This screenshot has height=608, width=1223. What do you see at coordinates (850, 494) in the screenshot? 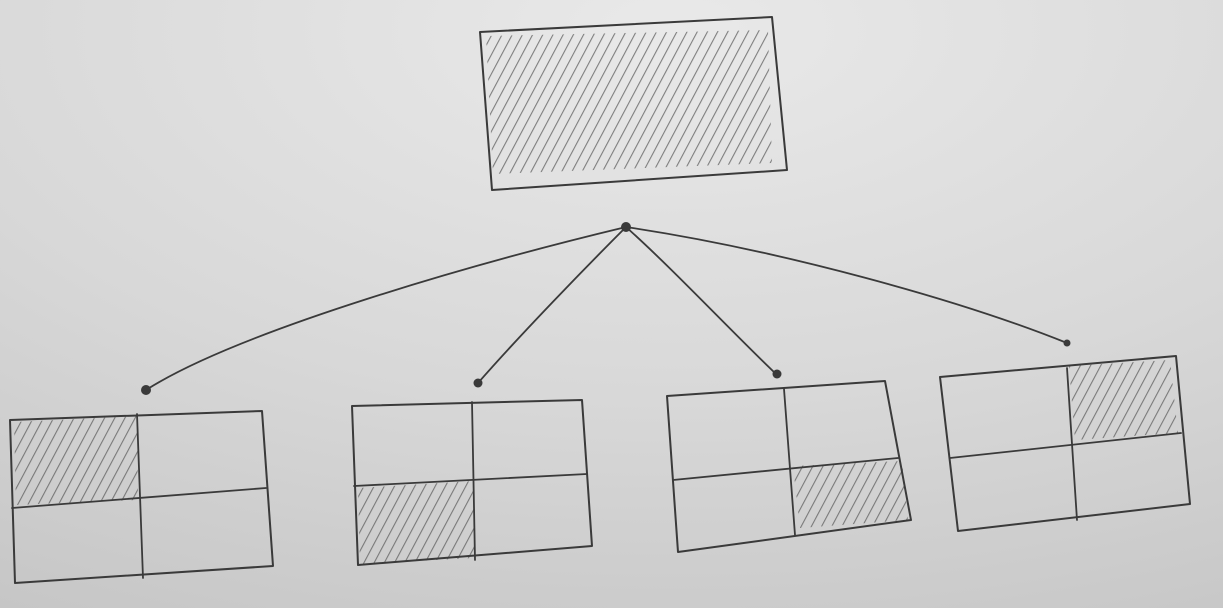
I see `child-3-shaded-quadrant` at bounding box center [850, 494].